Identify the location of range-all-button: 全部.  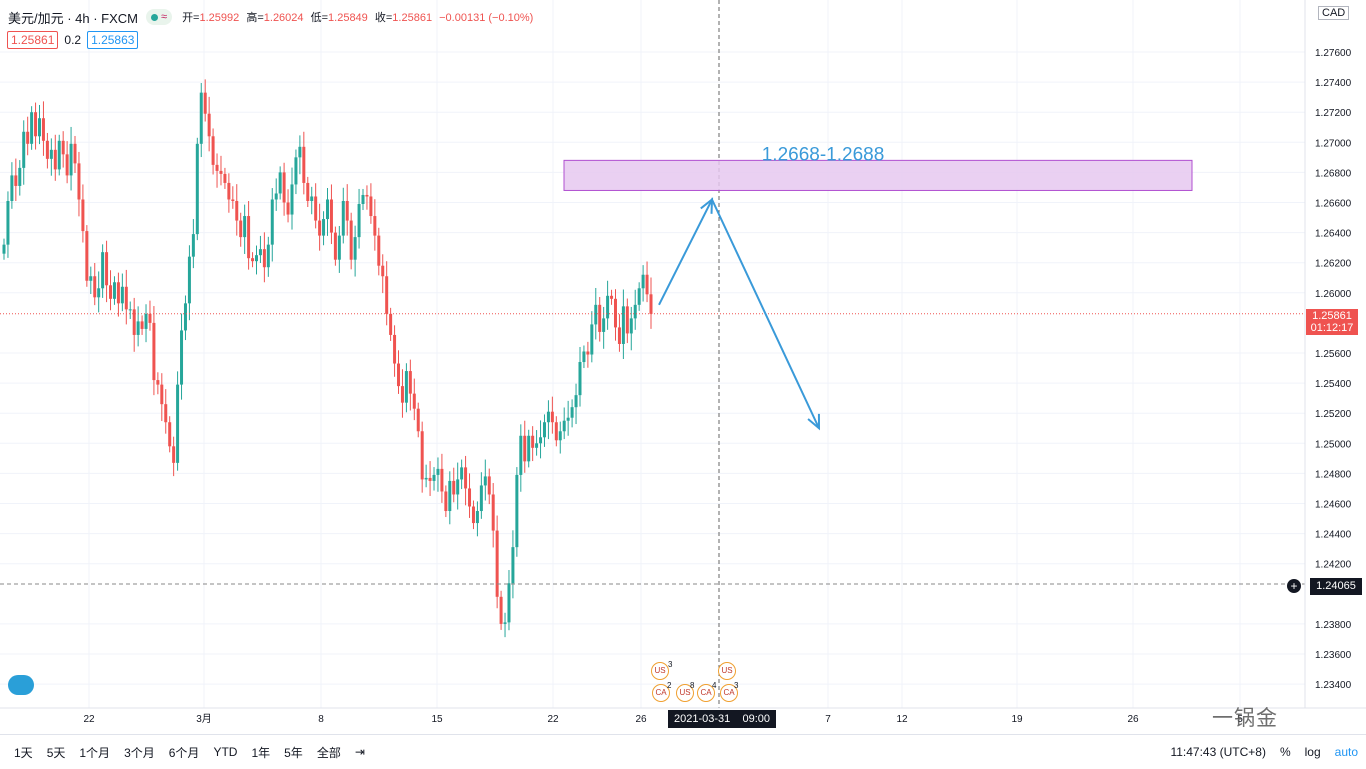
(328, 752).